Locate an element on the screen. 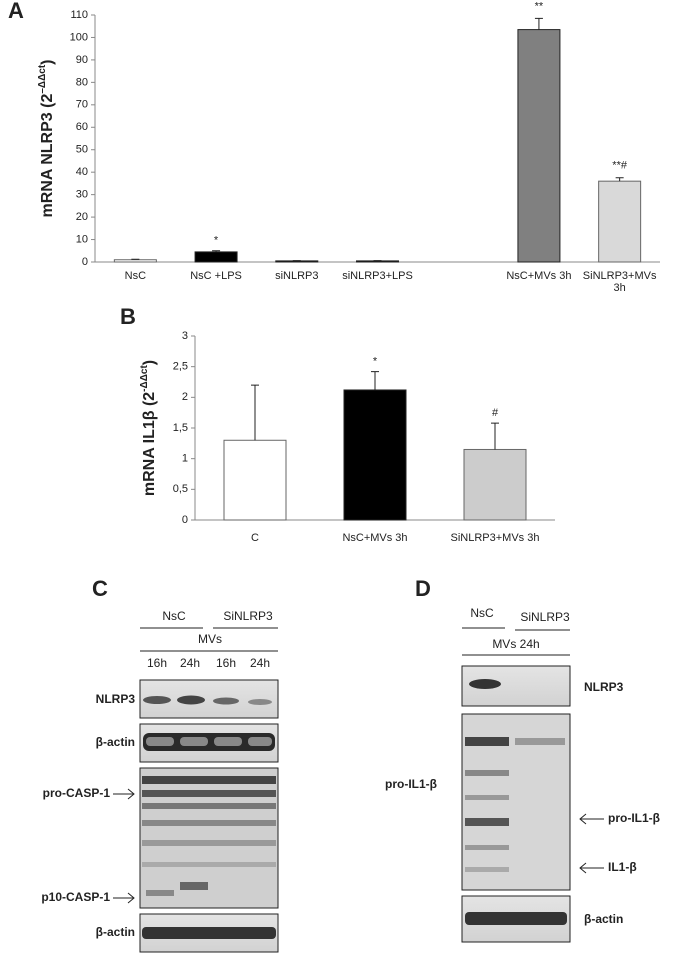 The image size is (677, 962). y-tick-label: 90 is located at coordinates (82, 60).